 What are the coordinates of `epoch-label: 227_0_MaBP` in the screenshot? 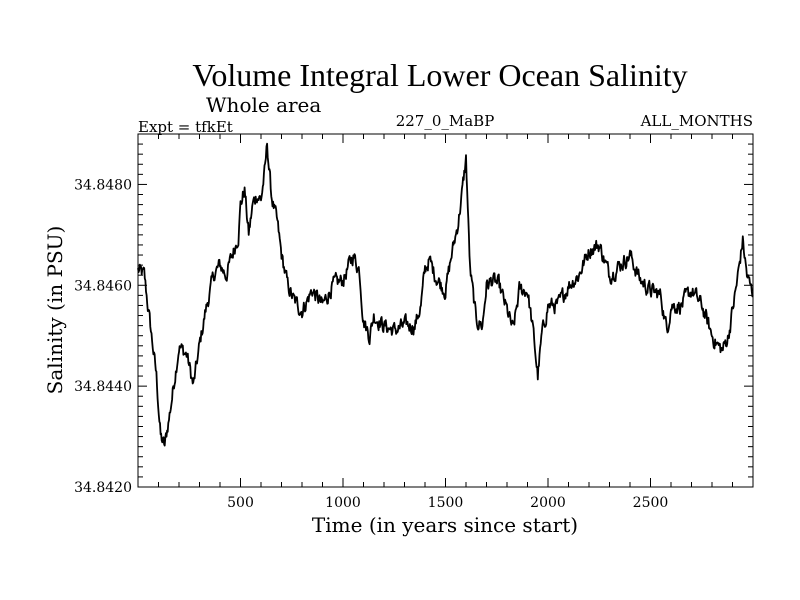 It's located at (445, 121).